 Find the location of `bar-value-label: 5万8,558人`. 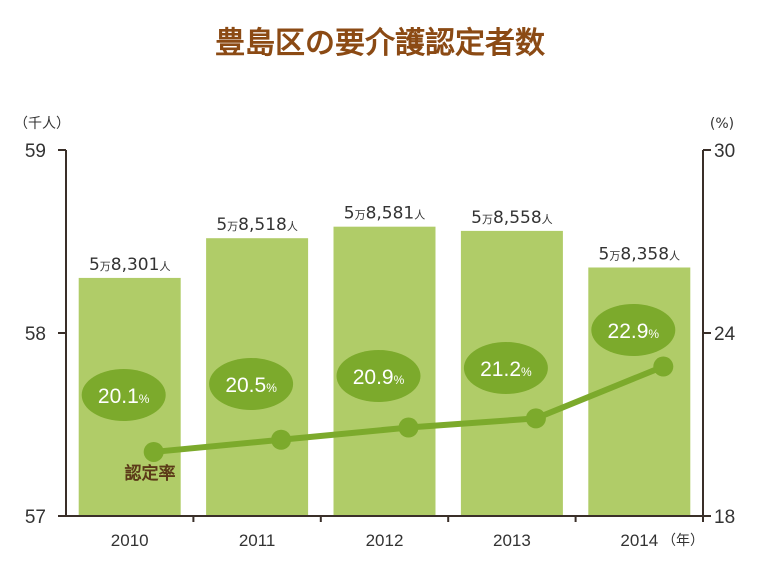

bar-value-label: 5万8,558人 is located at coordinates (512, 218).